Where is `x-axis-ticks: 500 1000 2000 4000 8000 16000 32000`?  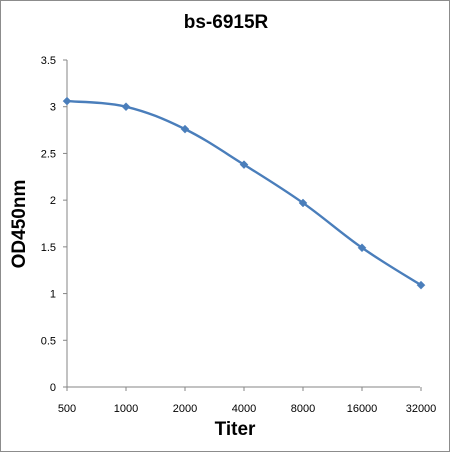 x-axis-ticks: 500 1000 2000 4000 8000 16000 32000 is located at coordinates (247, 401).